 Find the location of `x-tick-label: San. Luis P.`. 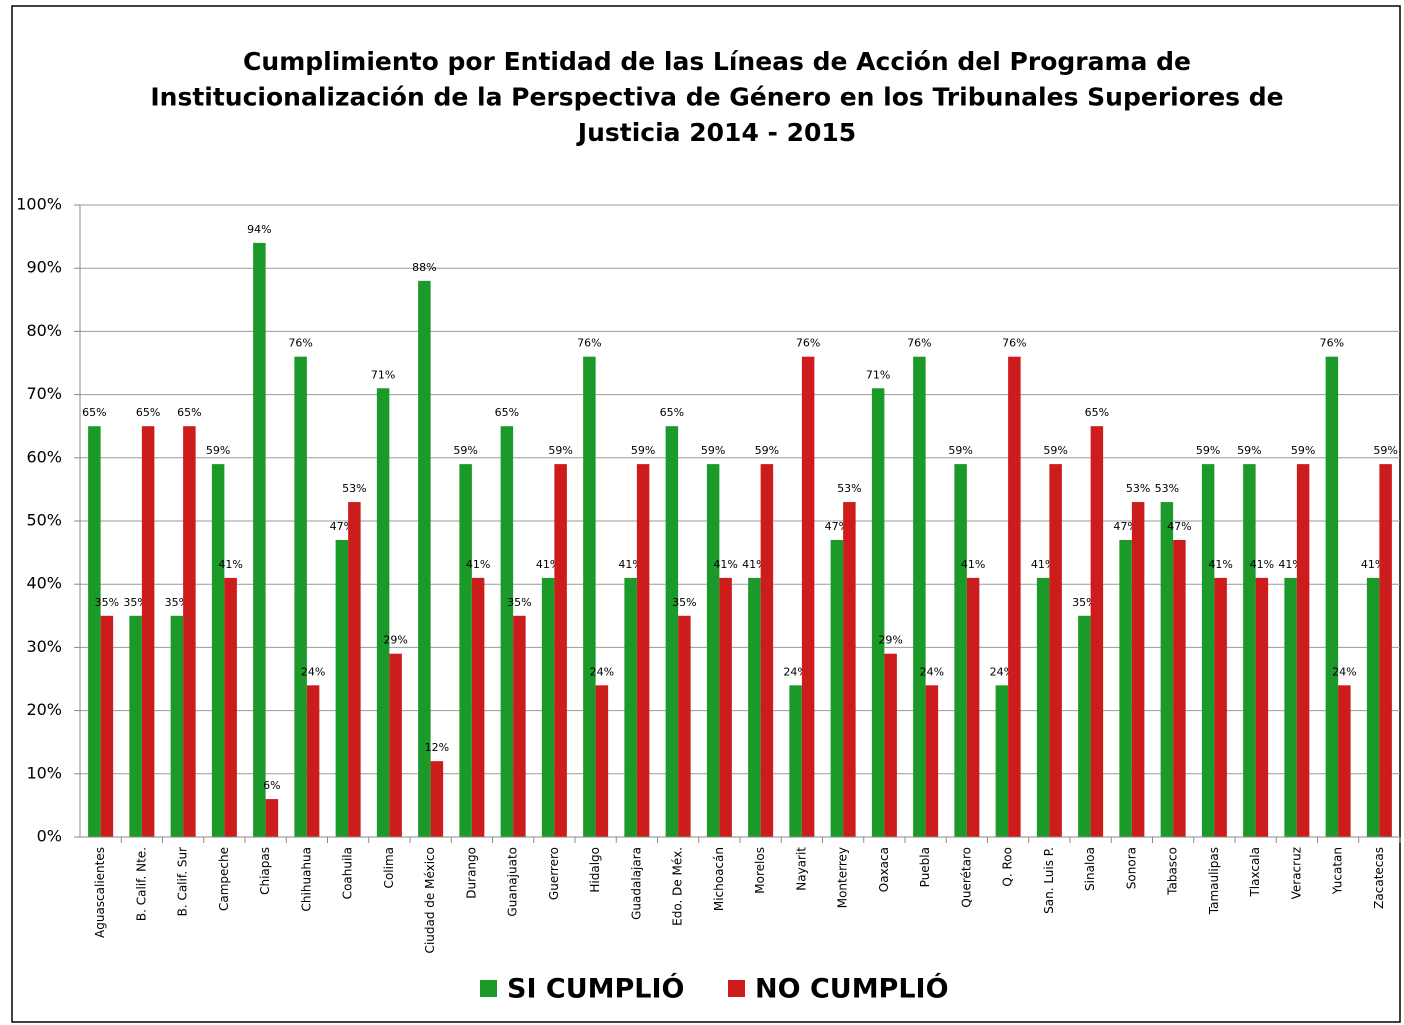

x-tick-label: San. Luis P. is located at coordinates (1049, 880).